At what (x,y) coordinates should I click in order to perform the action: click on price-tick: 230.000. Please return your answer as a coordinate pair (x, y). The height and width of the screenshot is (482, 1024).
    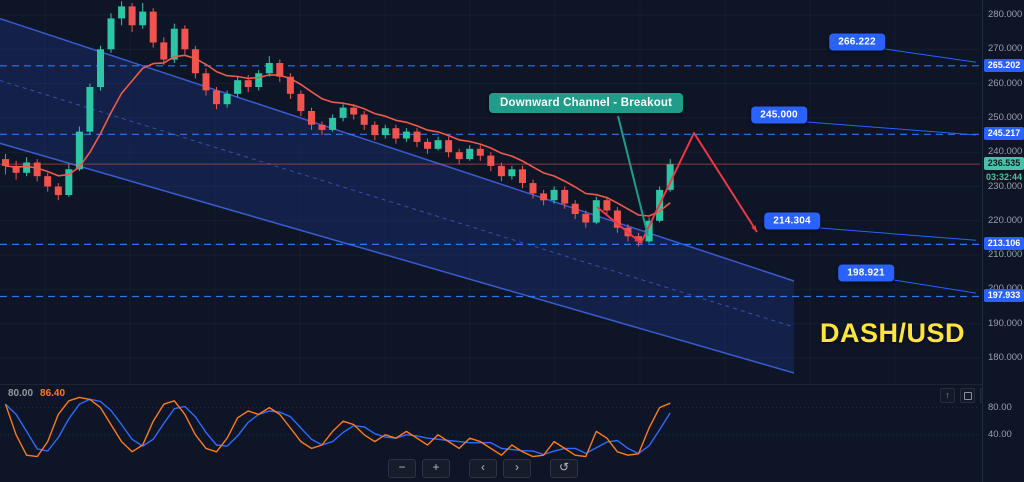
    Looking at the image, I should click on (1005, 186).